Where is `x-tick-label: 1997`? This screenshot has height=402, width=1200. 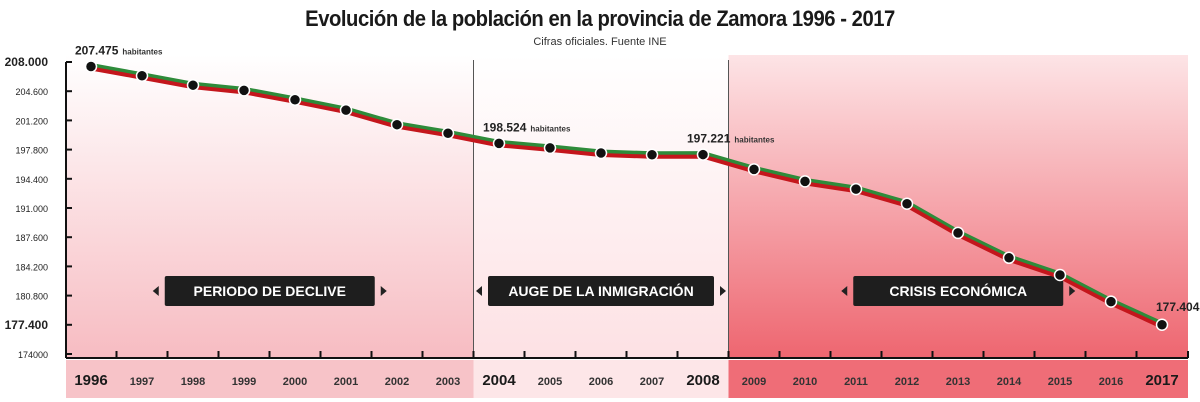 x-tick-label: 1997 is located at coordinates (142, 382).